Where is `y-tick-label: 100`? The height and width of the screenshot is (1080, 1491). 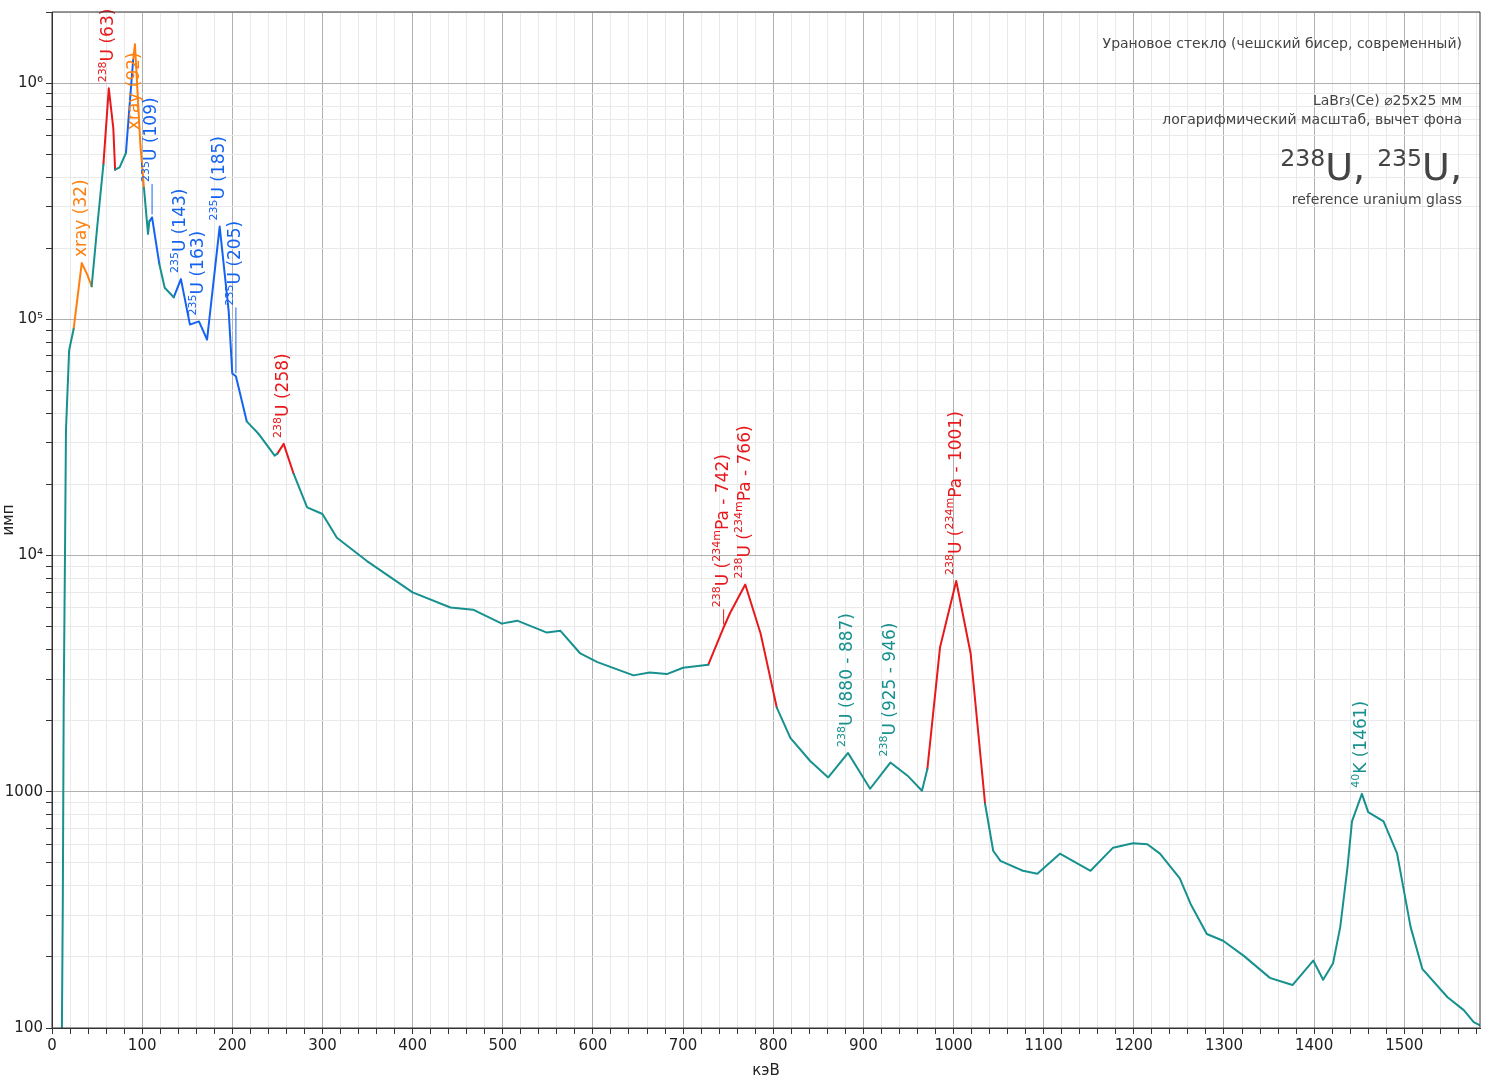 y-tick-label: 100 is located at coordinates (28, 1026).